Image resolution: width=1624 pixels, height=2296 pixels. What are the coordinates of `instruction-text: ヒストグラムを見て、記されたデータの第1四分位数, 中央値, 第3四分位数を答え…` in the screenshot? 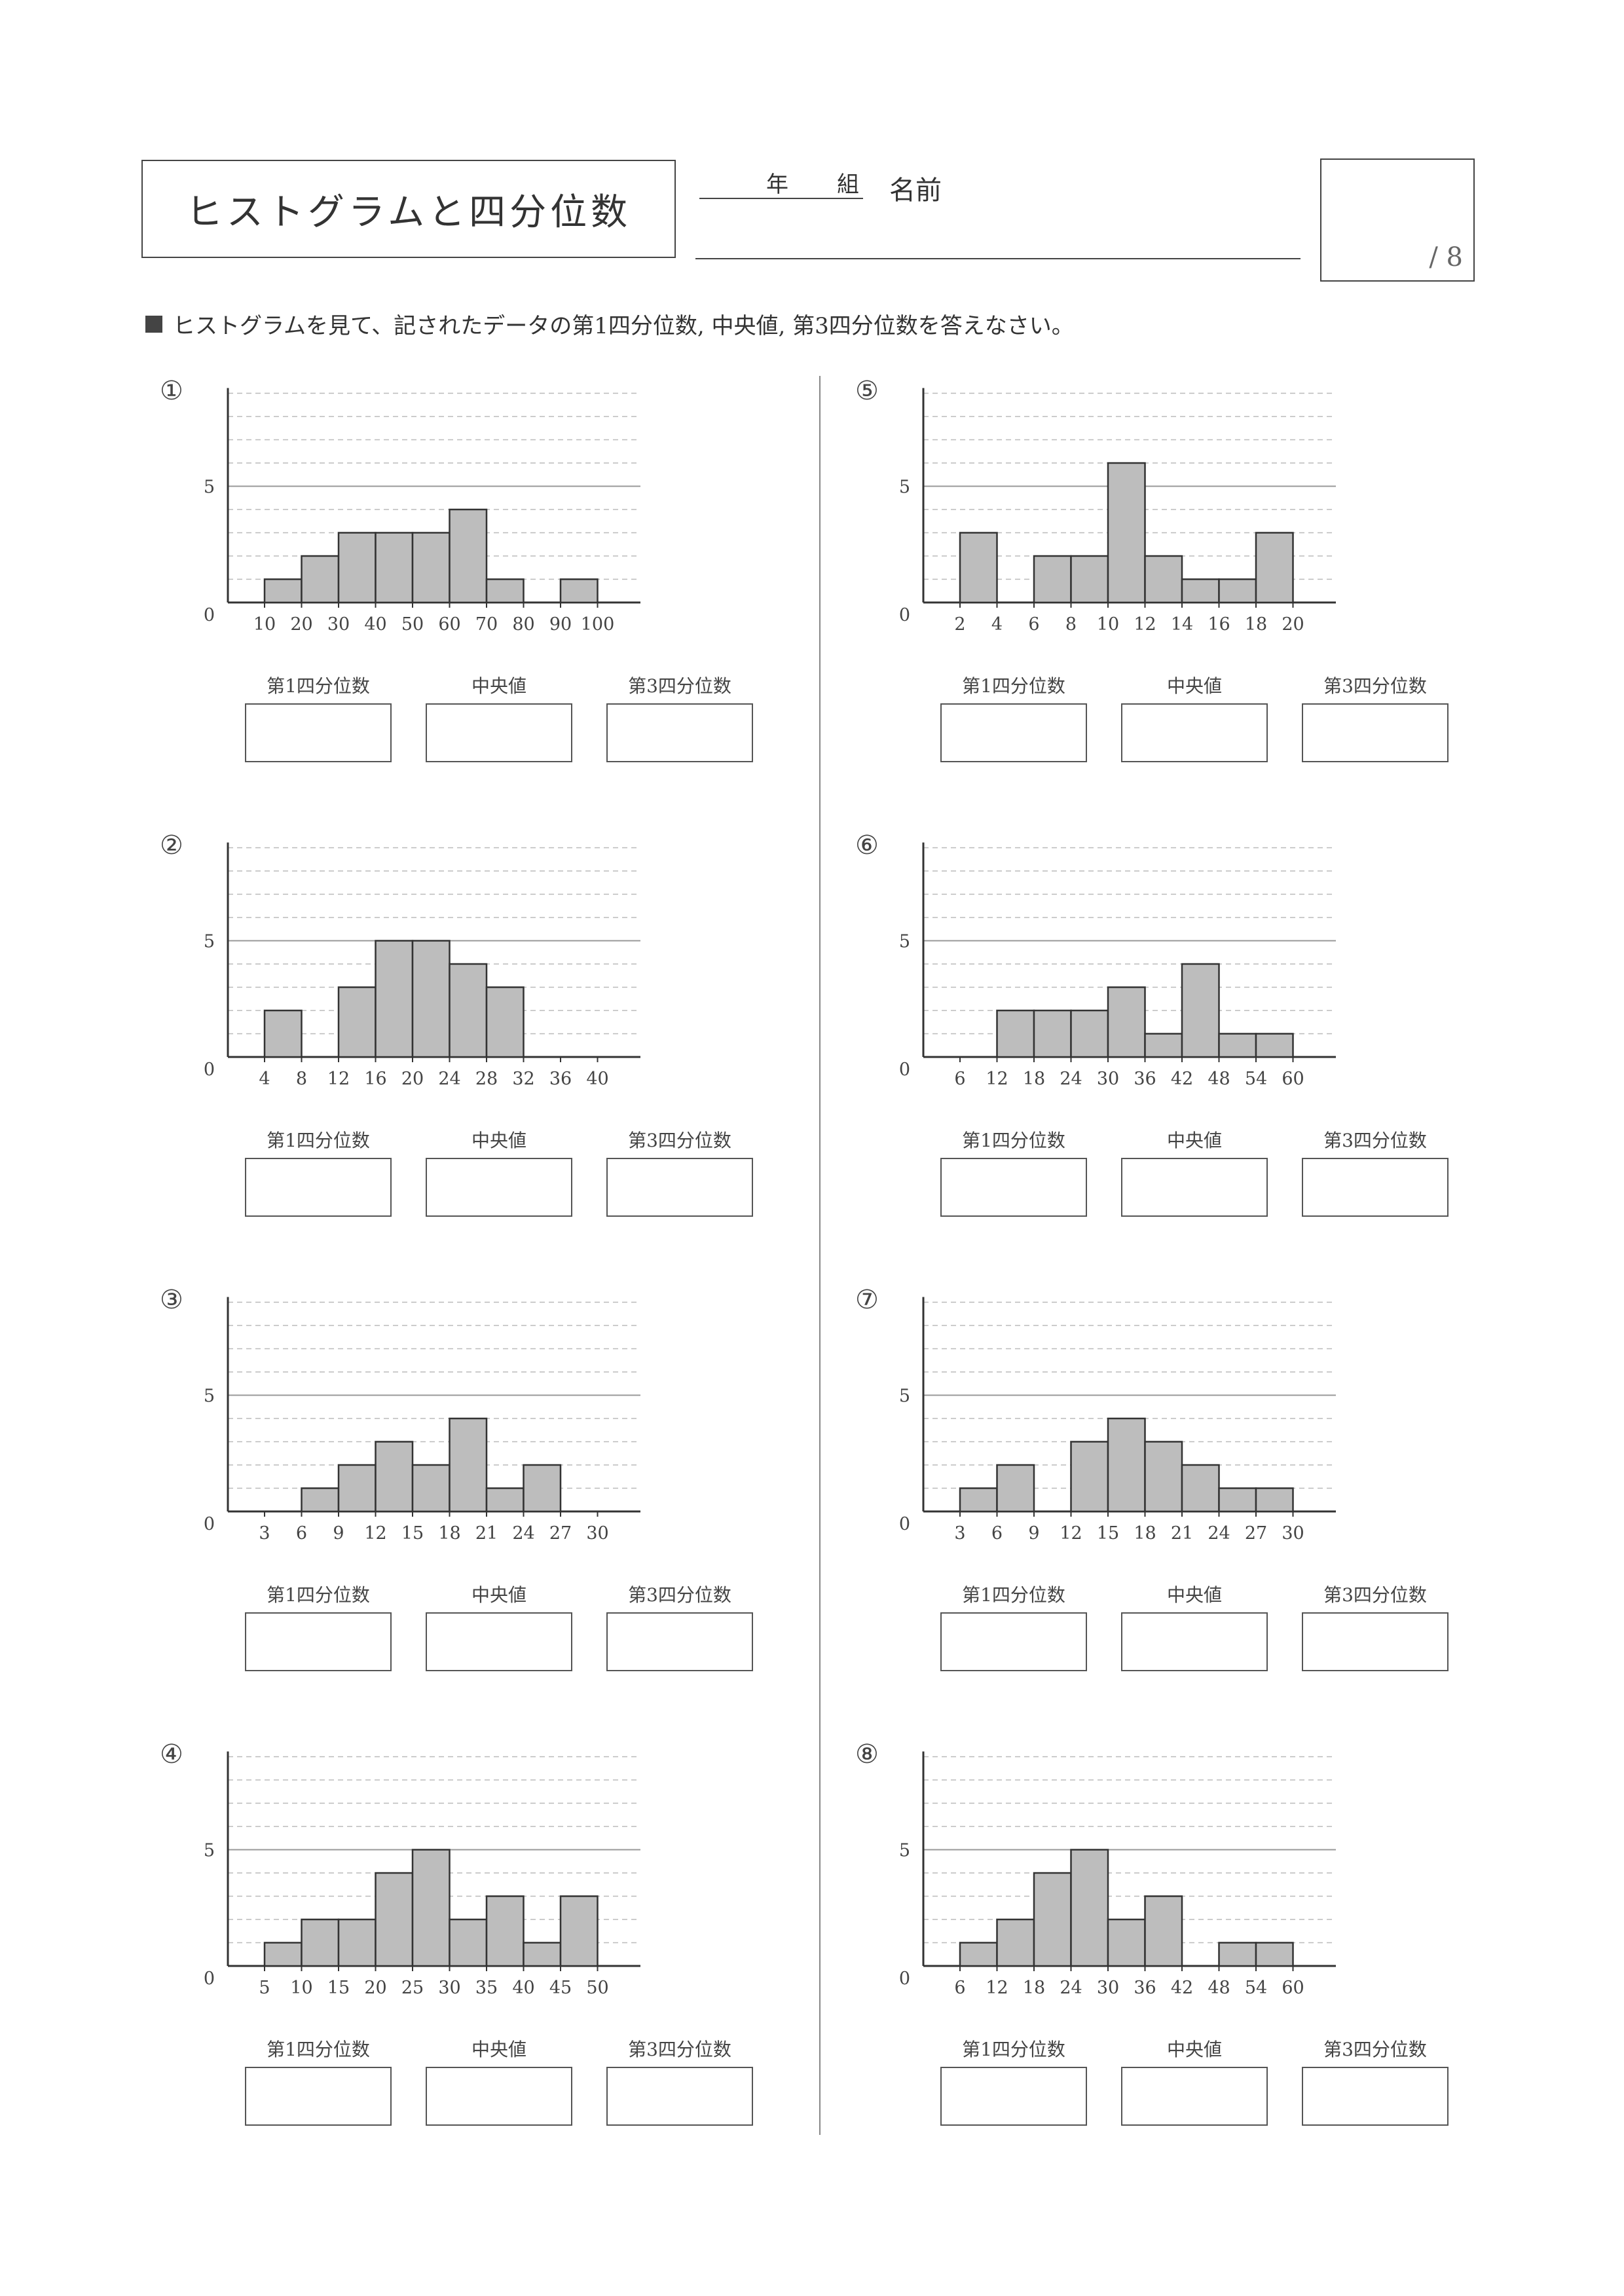 It's located at (623, 326).